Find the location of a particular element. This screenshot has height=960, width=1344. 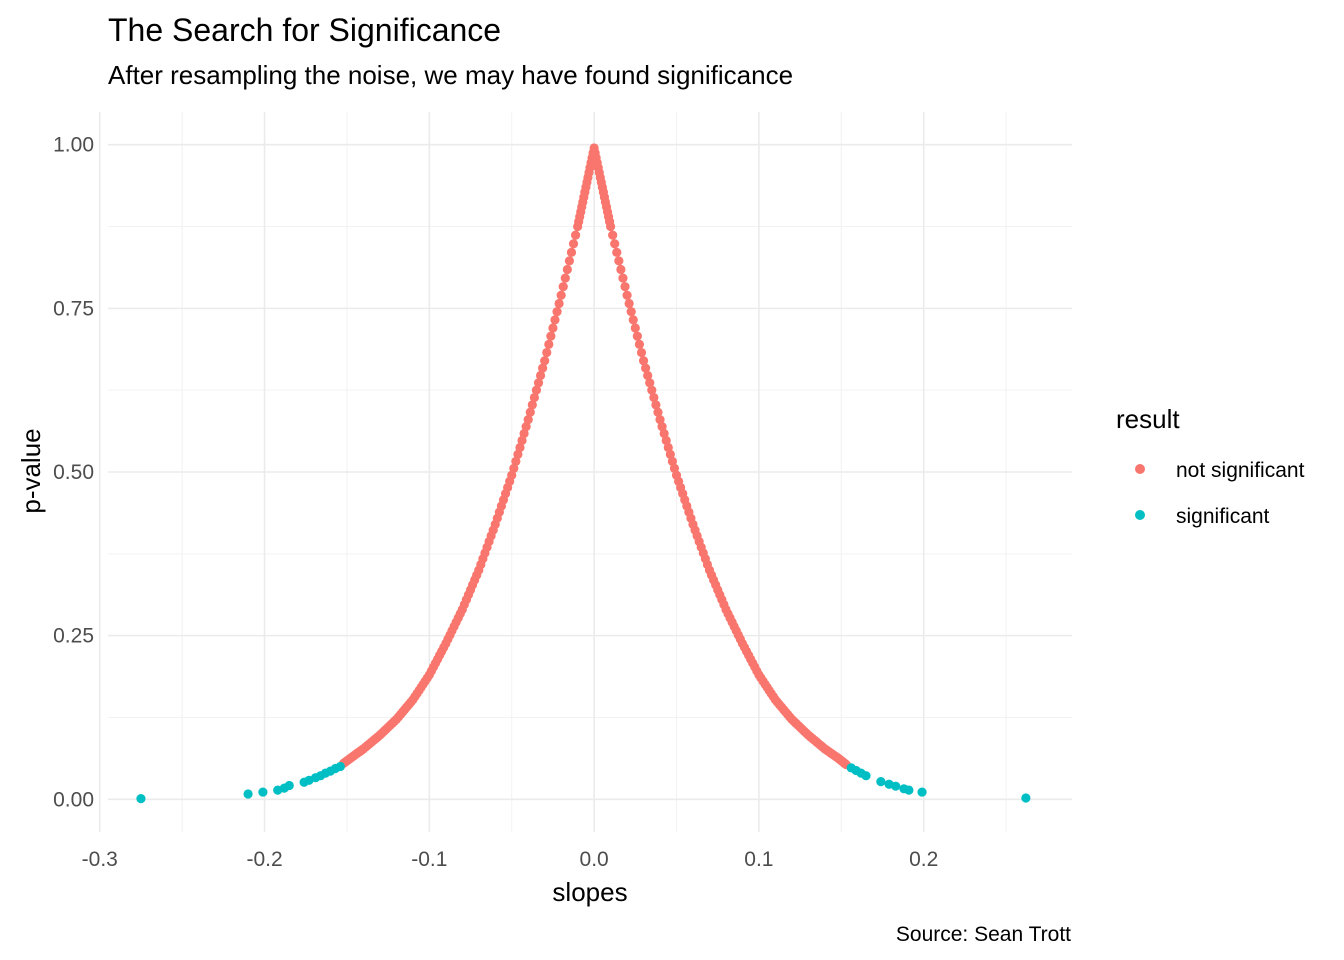

y-tick-label: 0.75 is located at coordinates (73, 308).